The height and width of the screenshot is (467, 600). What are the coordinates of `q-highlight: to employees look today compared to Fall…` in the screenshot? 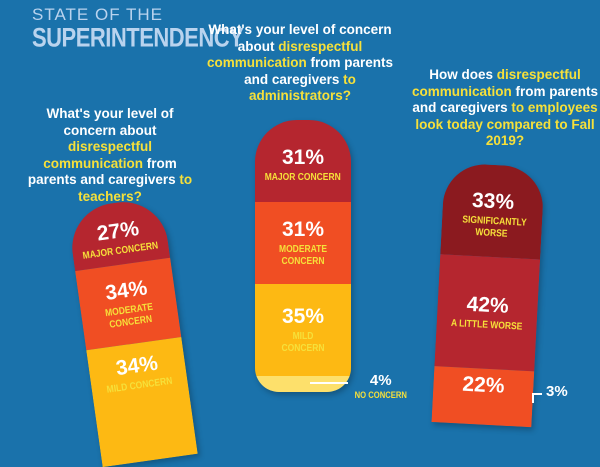 It's located at (506, 124).